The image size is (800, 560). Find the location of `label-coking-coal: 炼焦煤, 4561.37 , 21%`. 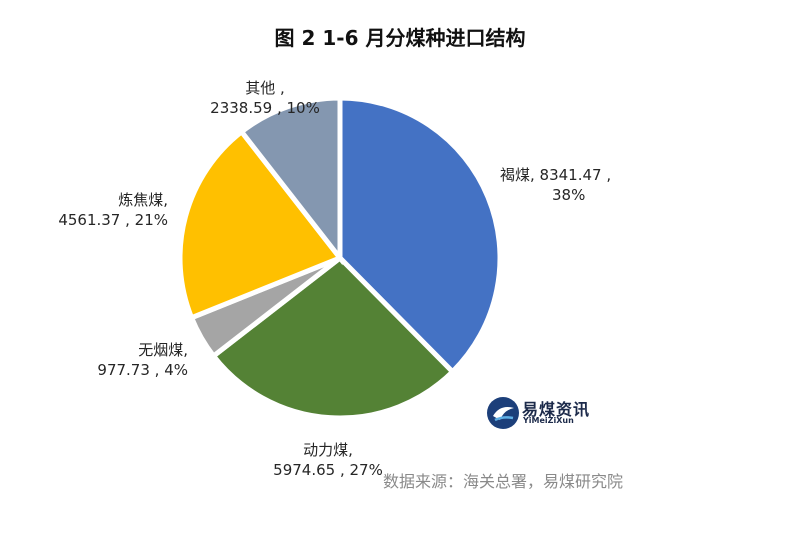

label-coking-coal: 炼焦煤, 4561.37 , 21% is located at coordinates (104, 210).